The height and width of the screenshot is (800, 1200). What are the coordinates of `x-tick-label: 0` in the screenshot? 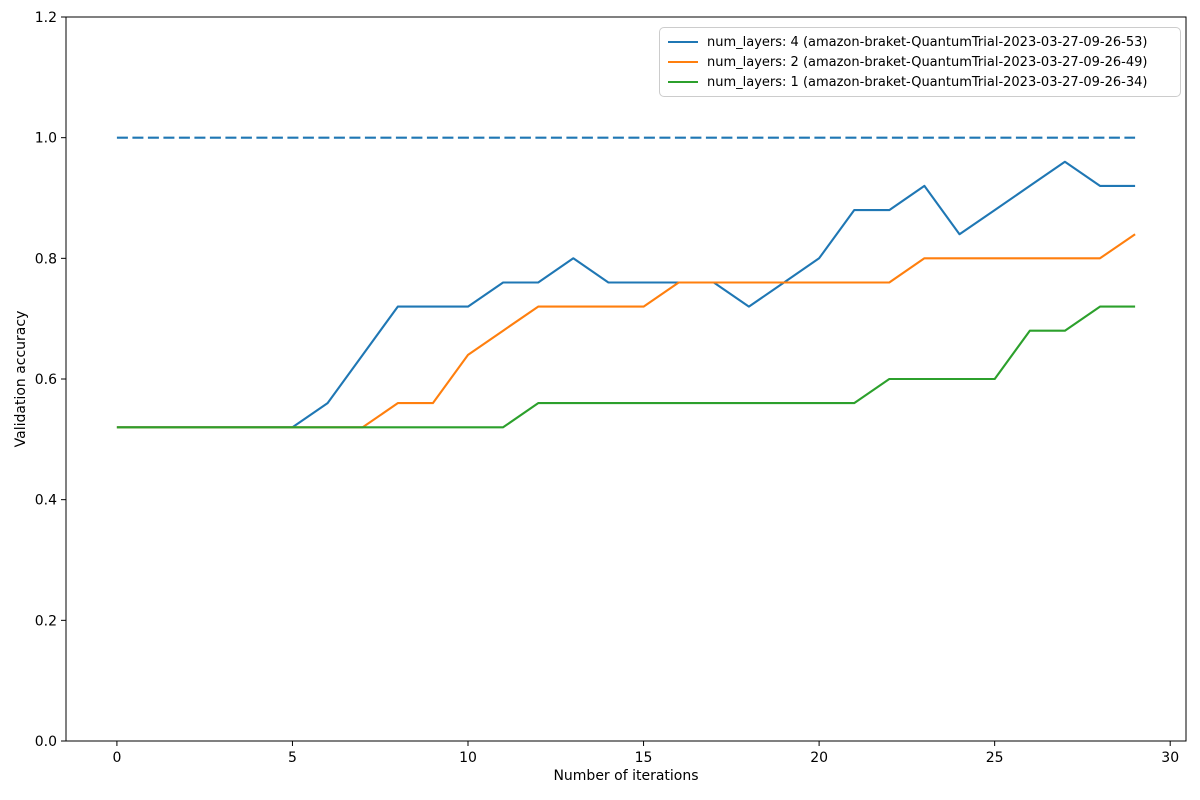 It's located at (116, 758).